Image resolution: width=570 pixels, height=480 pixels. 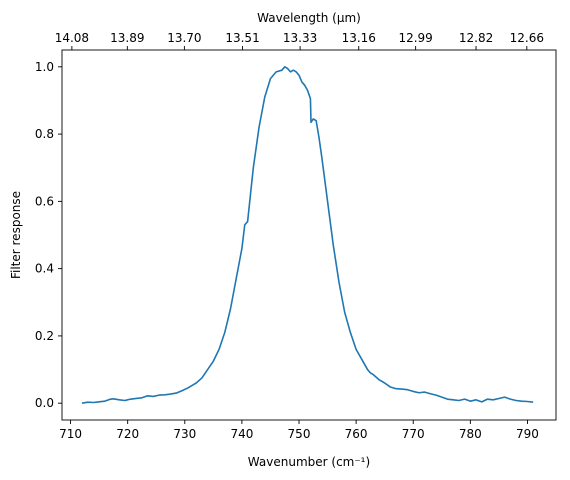 What do you see at coordinates (415, 38) in the screenshot?
I see `top-tick-label: 12.99` at bounding box center [415, 38].